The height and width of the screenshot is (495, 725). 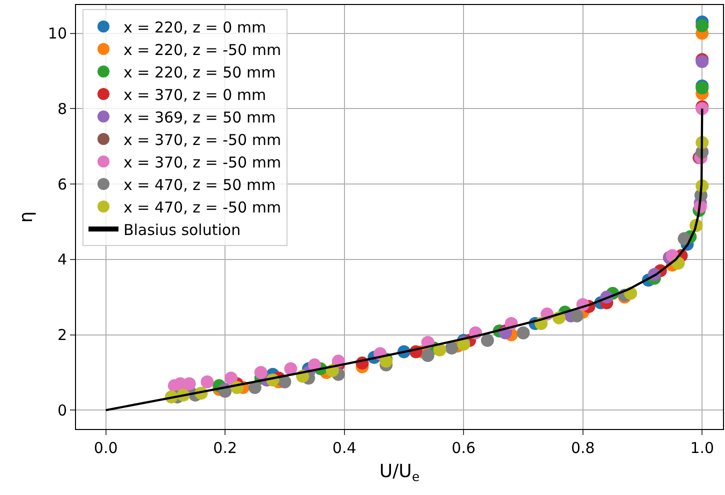 What do you see at coordinates (194, 95) in the screenshot?
I see `legend-label: x = 370, z = 0 mm` at bounding box center [194, 95].